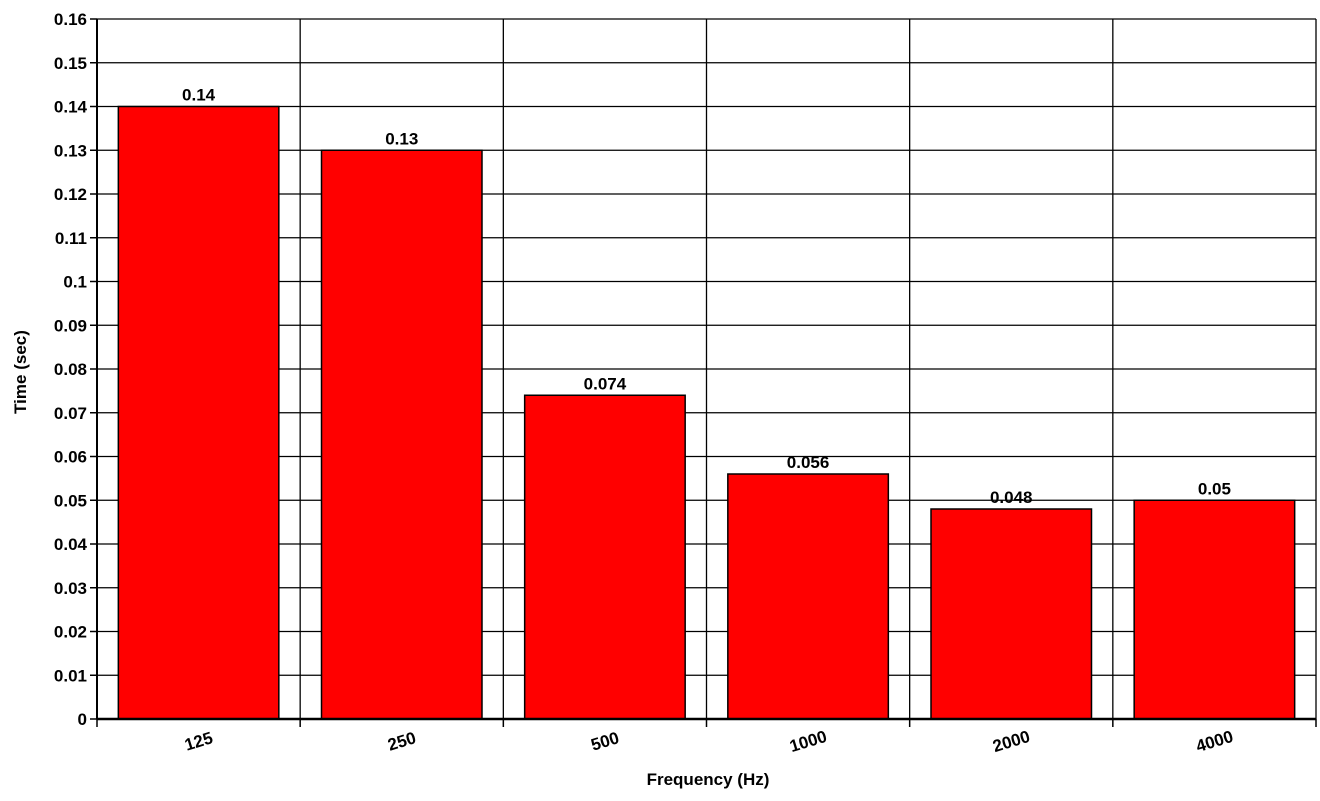 The width and height of the screenshot is (1320, 801). Describe the element at coordinates (70, 632) in the screenshot. I see `y-tick-label: 0.02` at that location.